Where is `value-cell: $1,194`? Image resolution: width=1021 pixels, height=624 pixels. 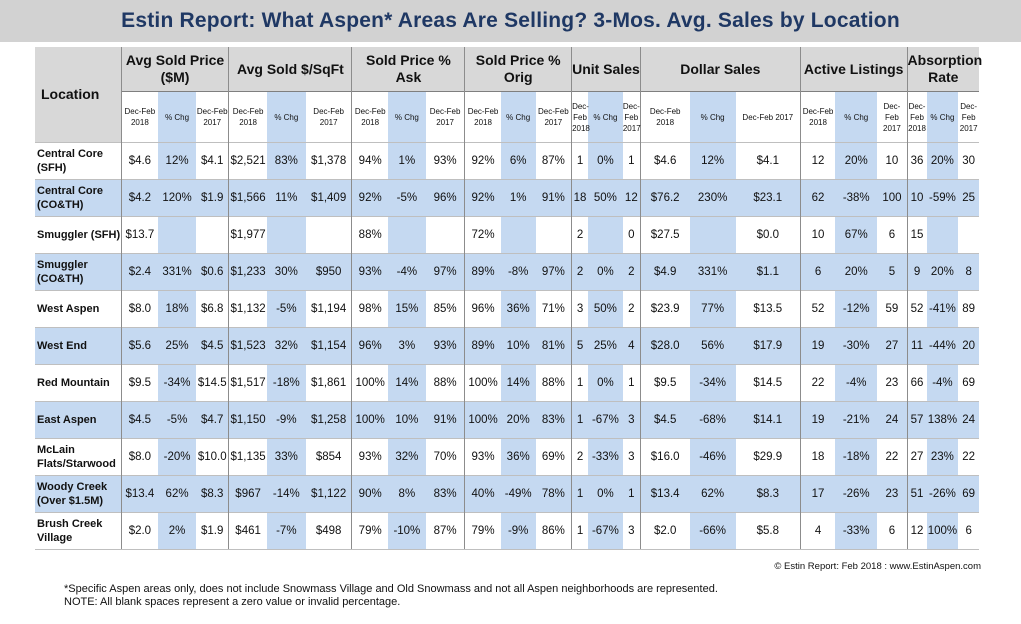
value-cell: $1,194 is located at coordinates (328, 309).